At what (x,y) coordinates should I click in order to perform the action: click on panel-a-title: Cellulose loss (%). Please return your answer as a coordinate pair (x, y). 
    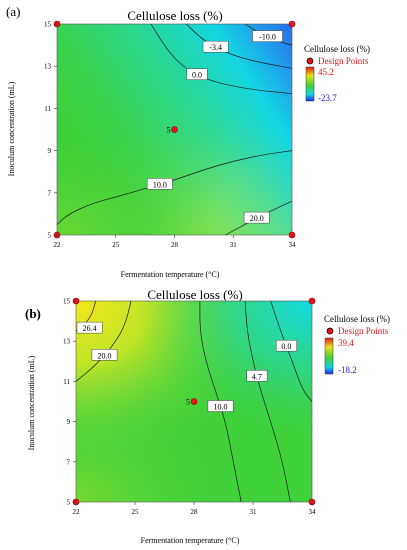
    Looking at the image, I should click on (174, 15).